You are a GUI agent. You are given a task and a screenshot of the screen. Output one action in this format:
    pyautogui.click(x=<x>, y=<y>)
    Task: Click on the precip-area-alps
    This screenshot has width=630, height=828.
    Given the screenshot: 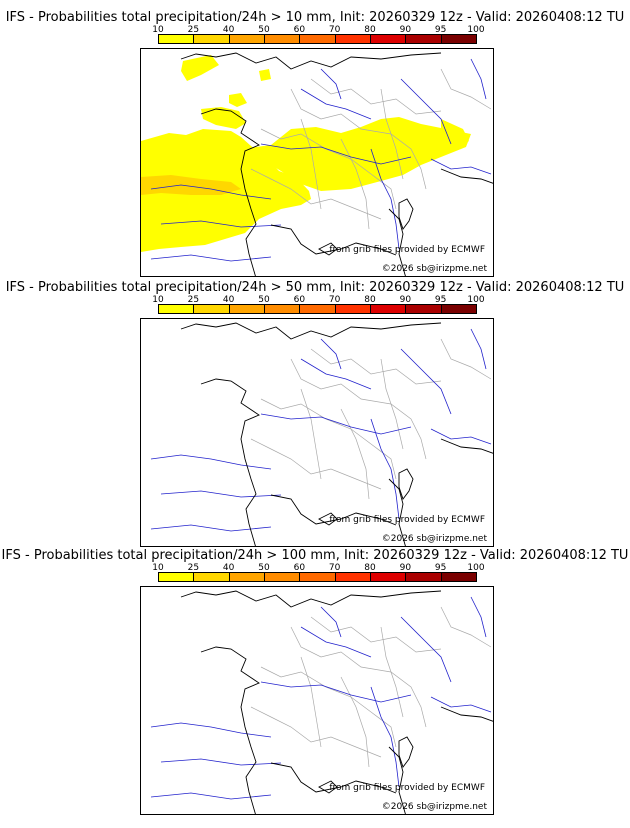 What is the action you would take?
    pyautogui.click(x=455, y=134)
    